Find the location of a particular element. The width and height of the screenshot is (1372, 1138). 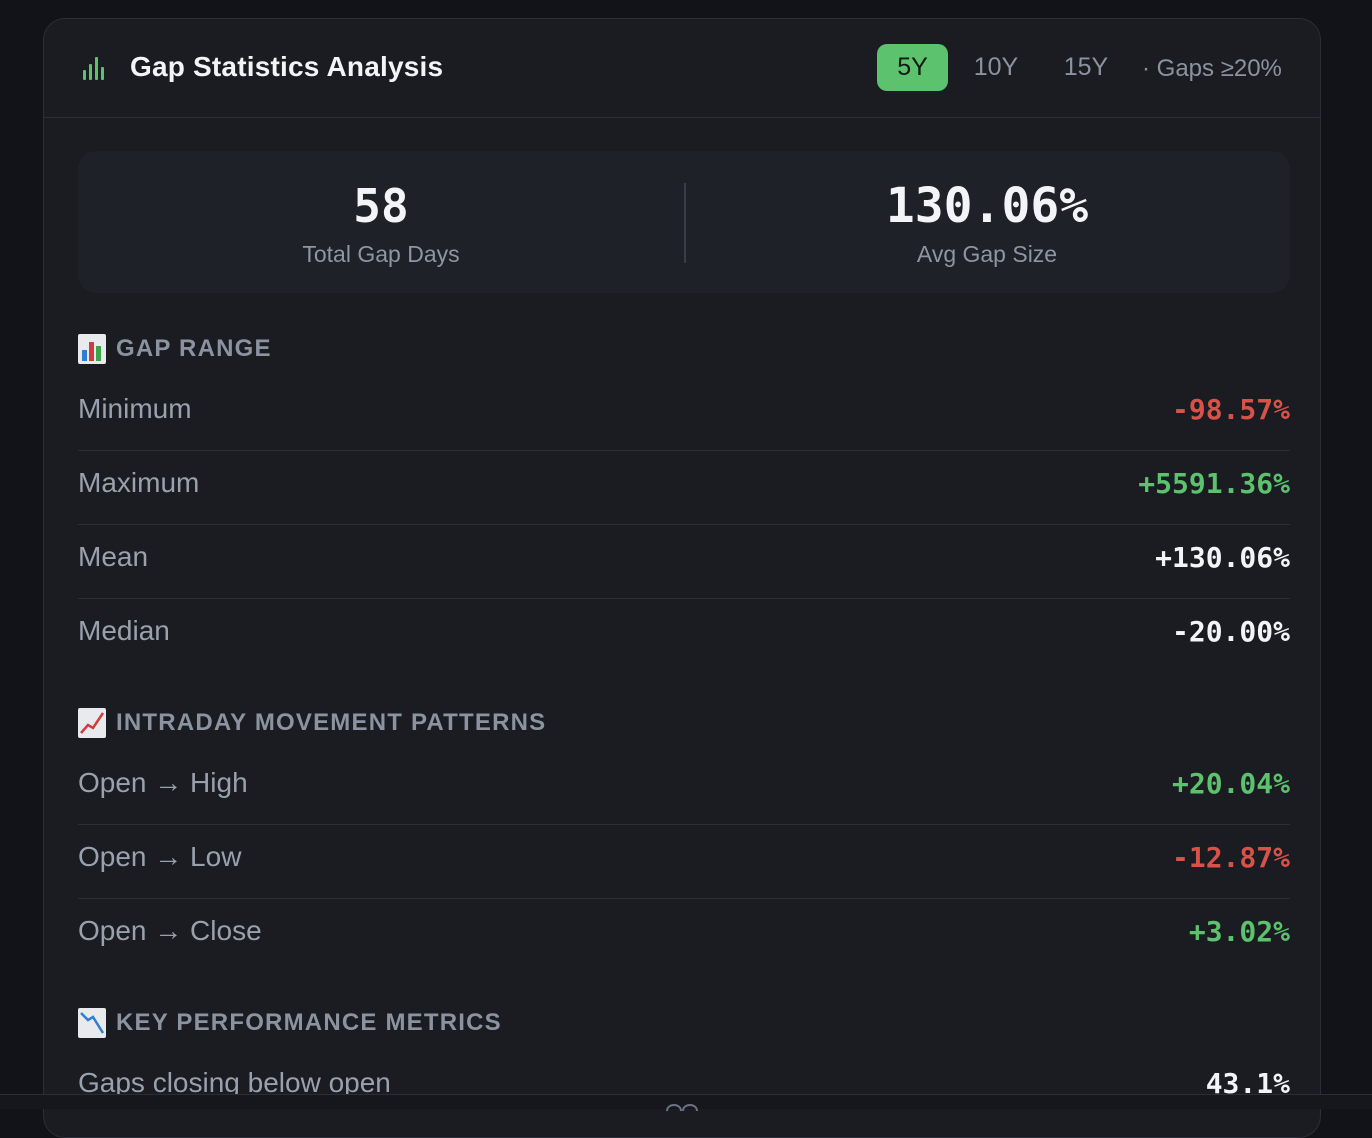

stat-row-minimum: Minimum -98.57% is located at coordinates (684, 414).